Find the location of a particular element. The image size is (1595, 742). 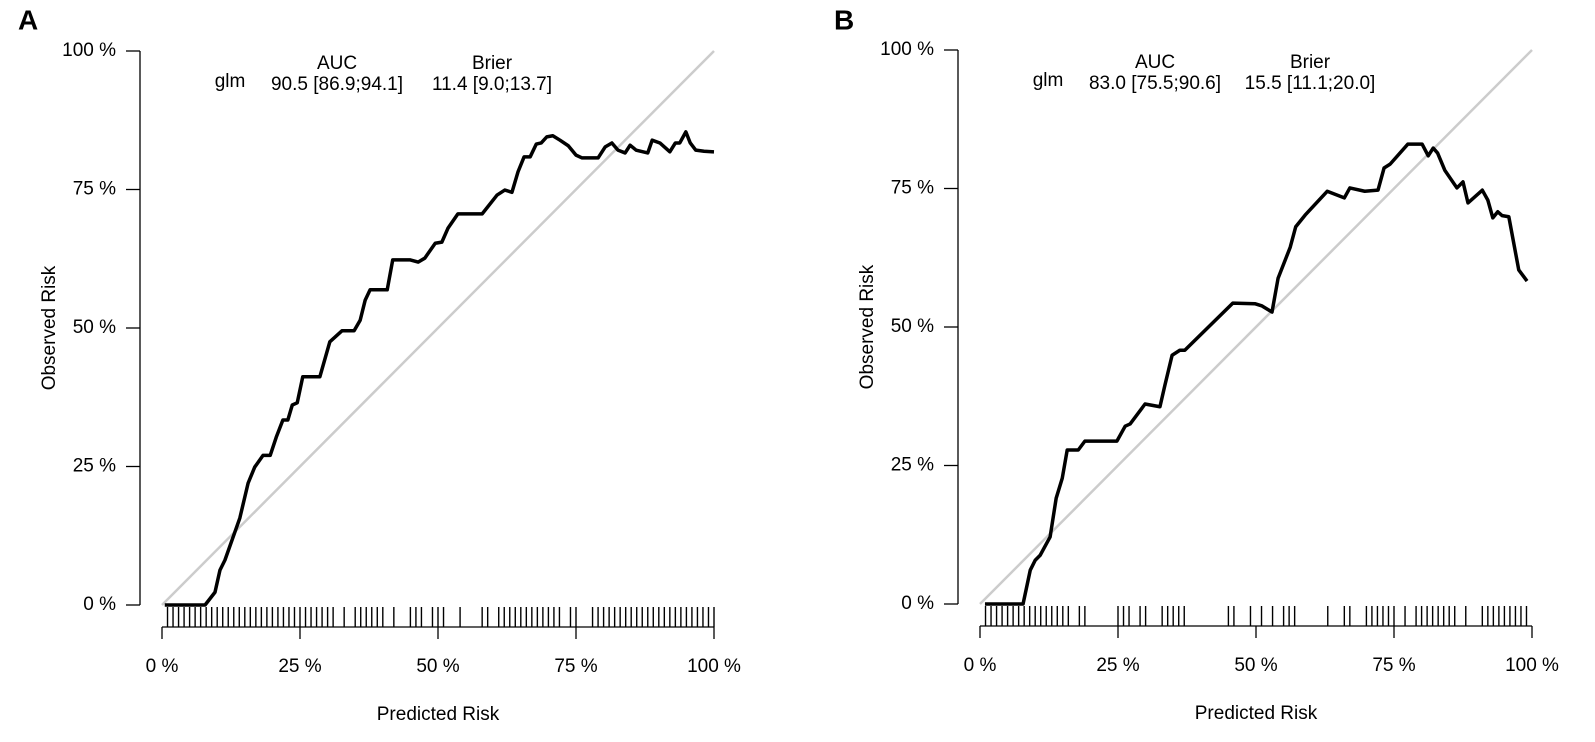

panel-label: A is located at coordinates (28, 19).